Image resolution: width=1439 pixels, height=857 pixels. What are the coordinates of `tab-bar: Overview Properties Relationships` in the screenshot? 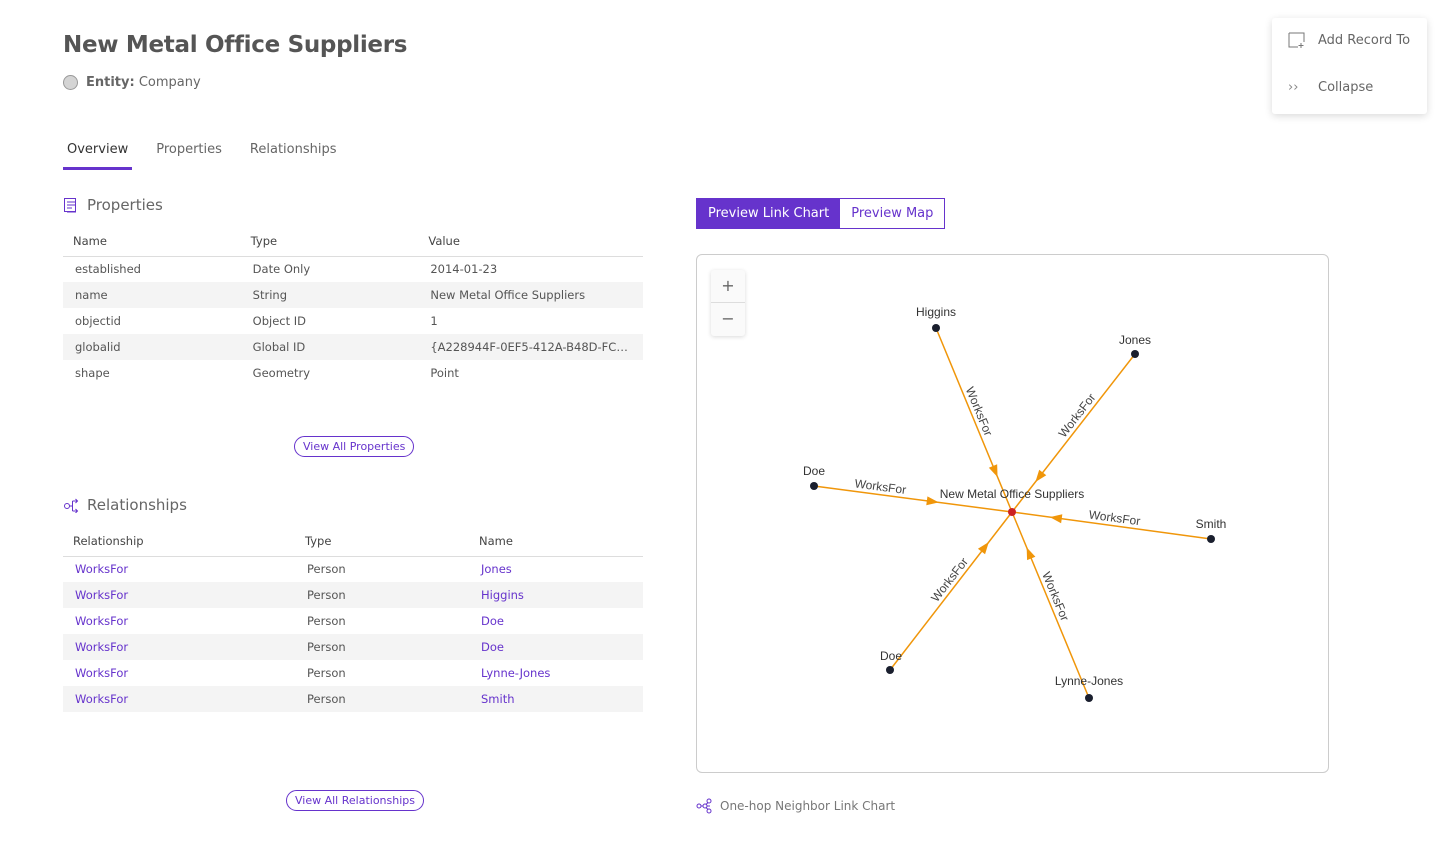 It's located at (212, 156).